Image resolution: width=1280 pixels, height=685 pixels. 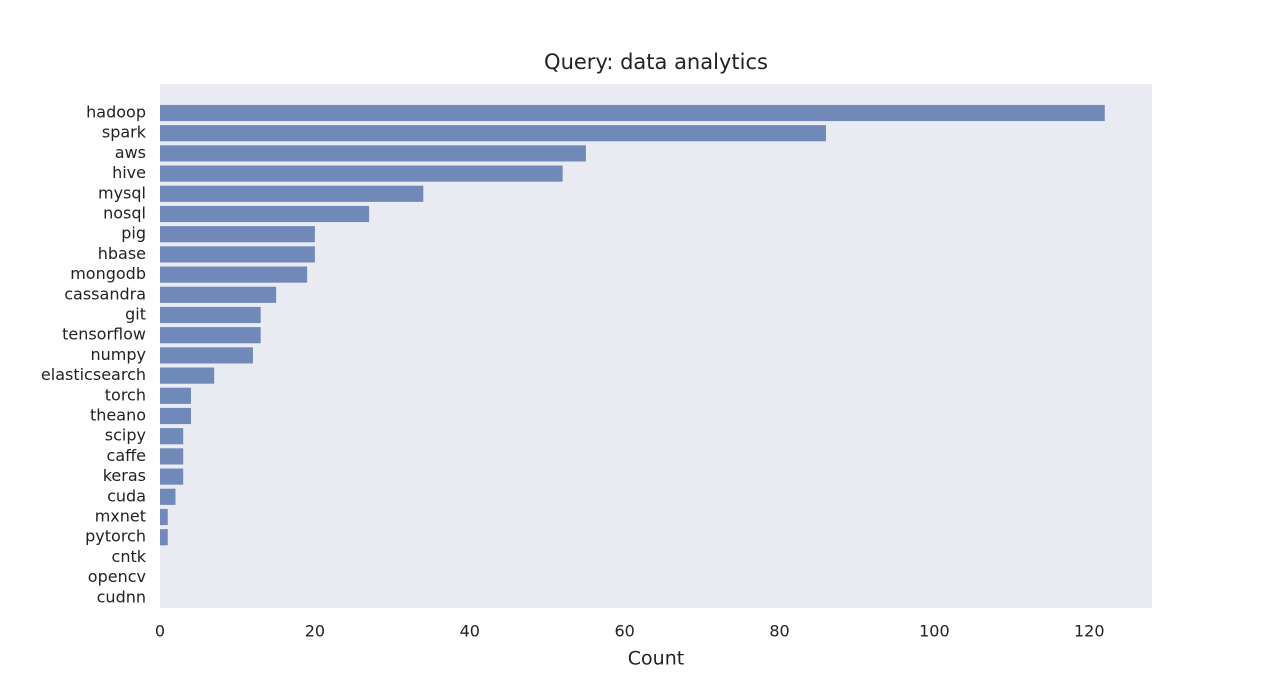 I want to click on y-tick-label: hadoop, so click(x=116, y=112).